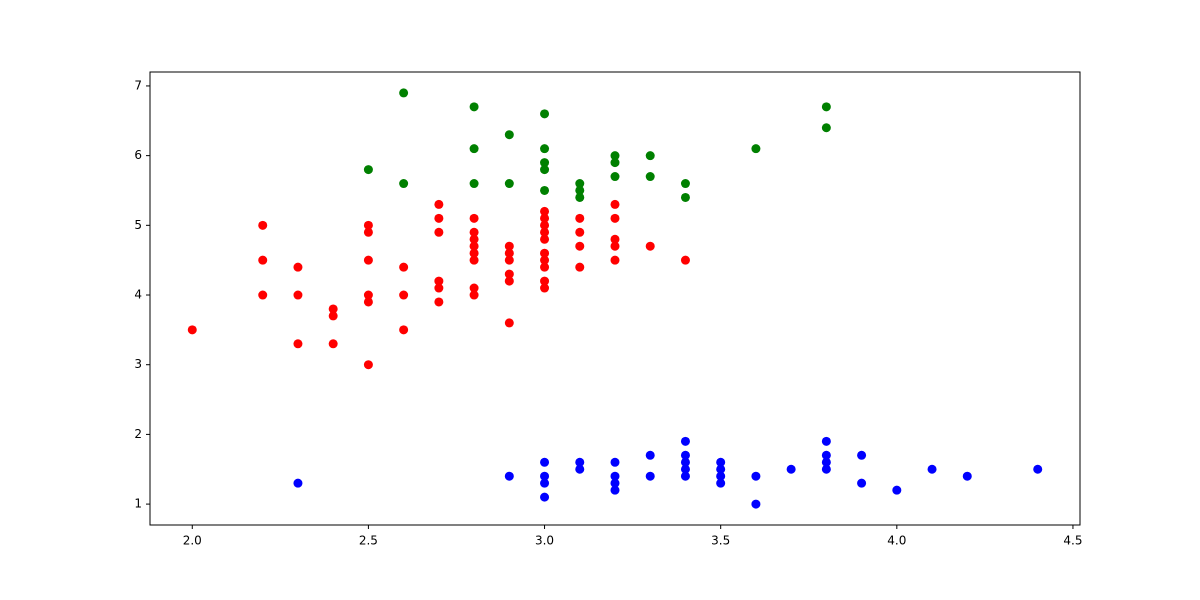 Image resolution: width=1200 pixels, height=600 pixels. Describe the element at coordinates (138, 364) in the screenshot. I see `y-tick-label: 3` at that location.